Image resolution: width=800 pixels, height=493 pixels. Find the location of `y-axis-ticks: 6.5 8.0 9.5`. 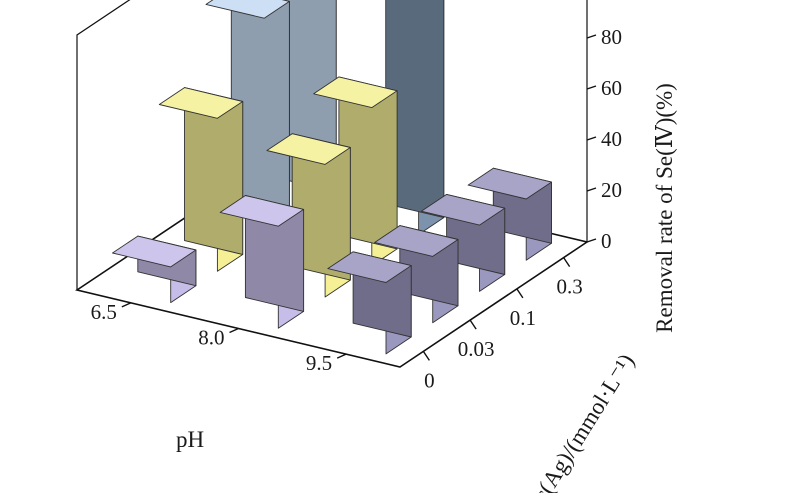

y-axis-ticks: 6.5 8.0 9.5 is located at coordinates (219, 337).